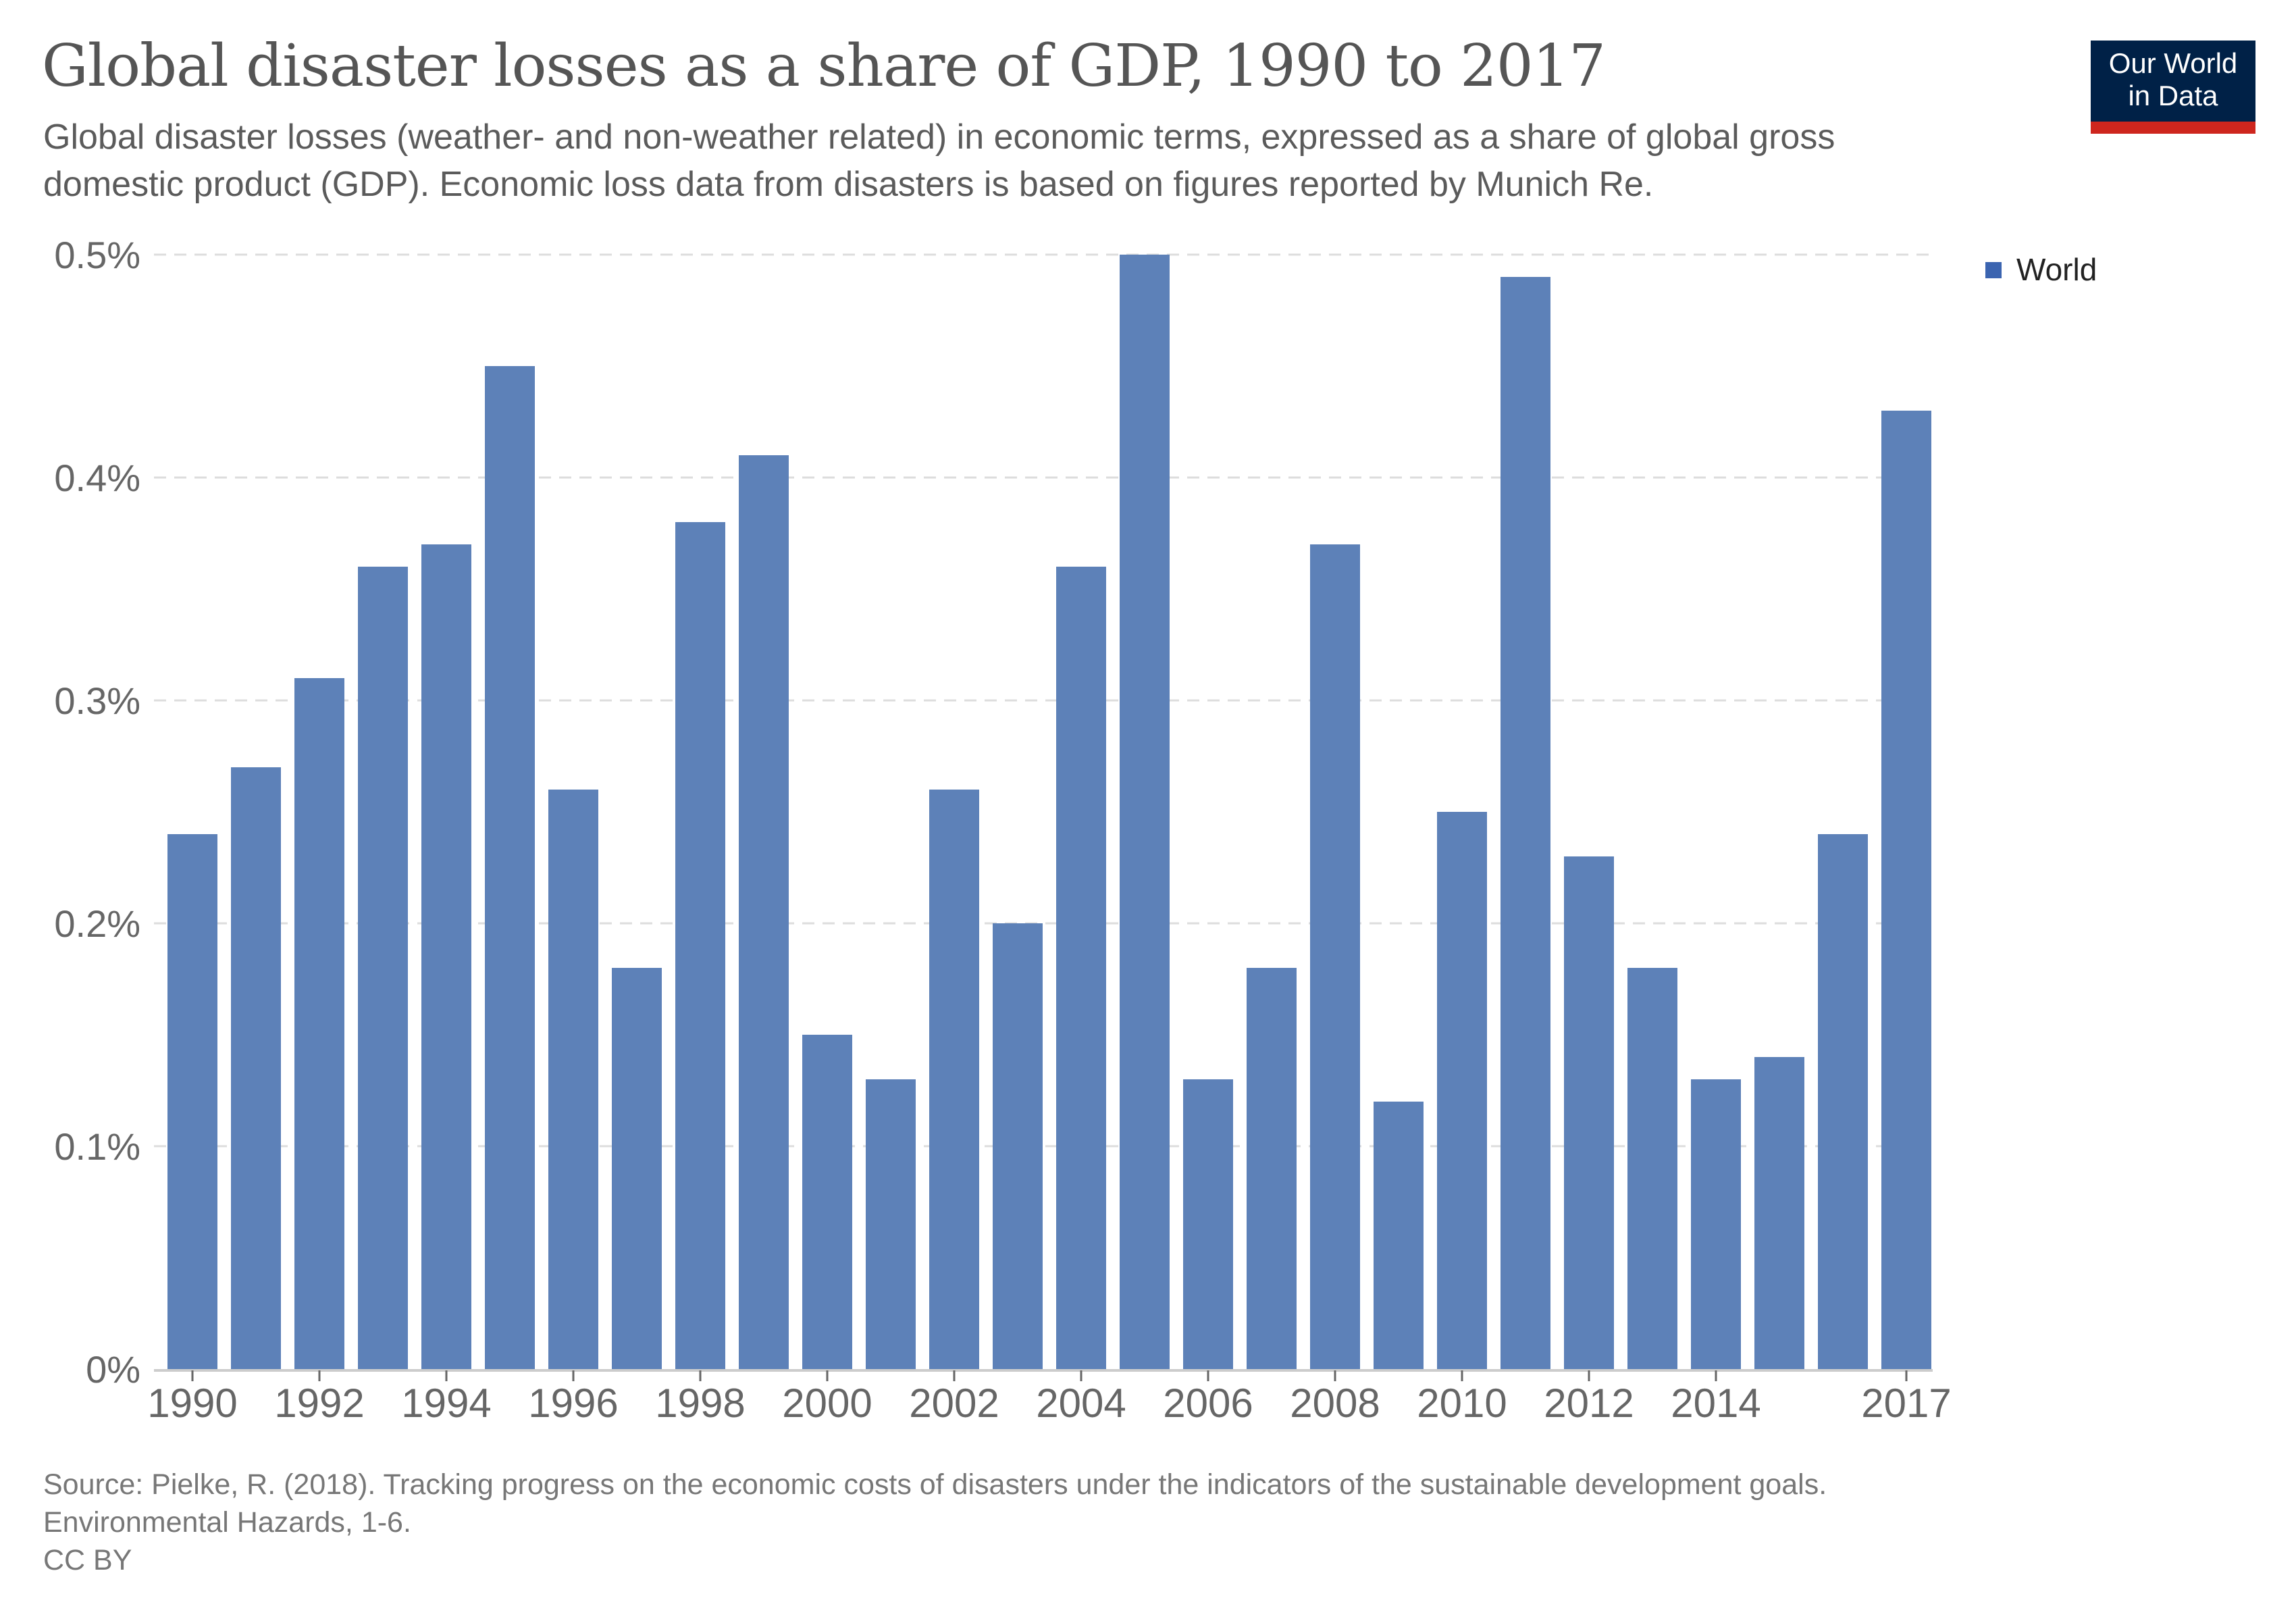 The height and width of the screenshot is (1621, 2296). What do you see at coordinates (573, 1079) in the screenshot?
I see `bar-1996` at bounding box center [573, 1079].